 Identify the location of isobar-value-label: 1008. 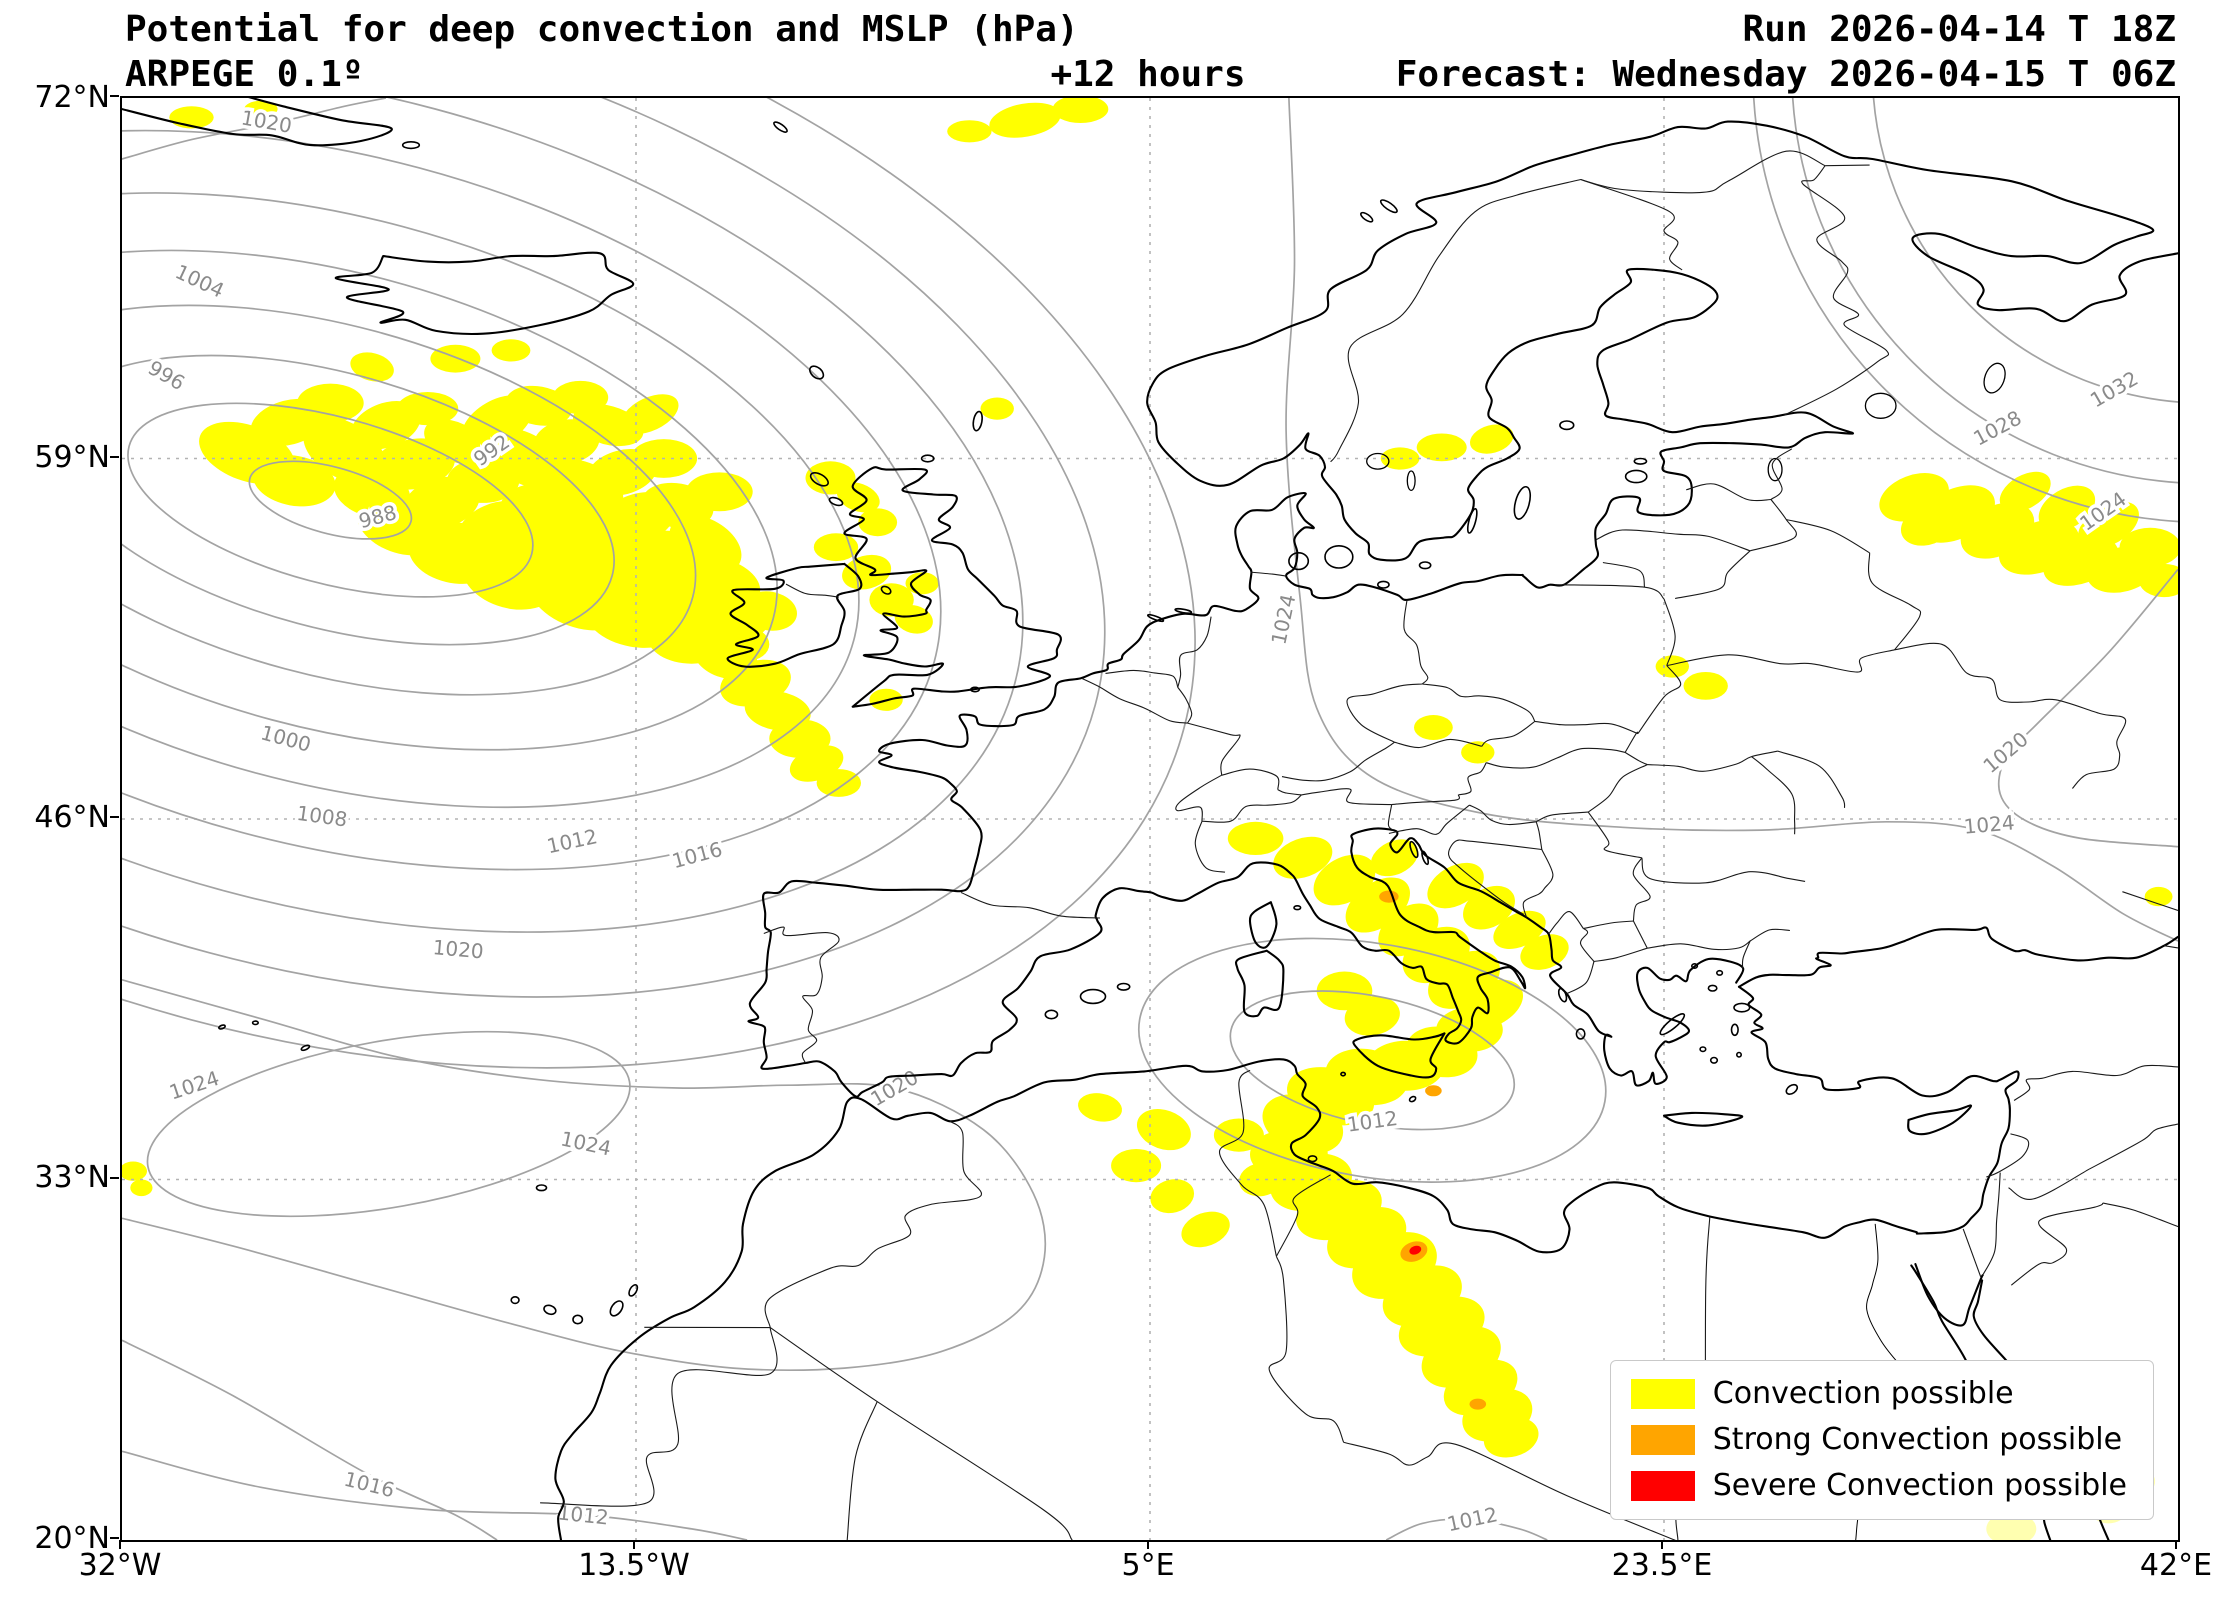
(322, 816).